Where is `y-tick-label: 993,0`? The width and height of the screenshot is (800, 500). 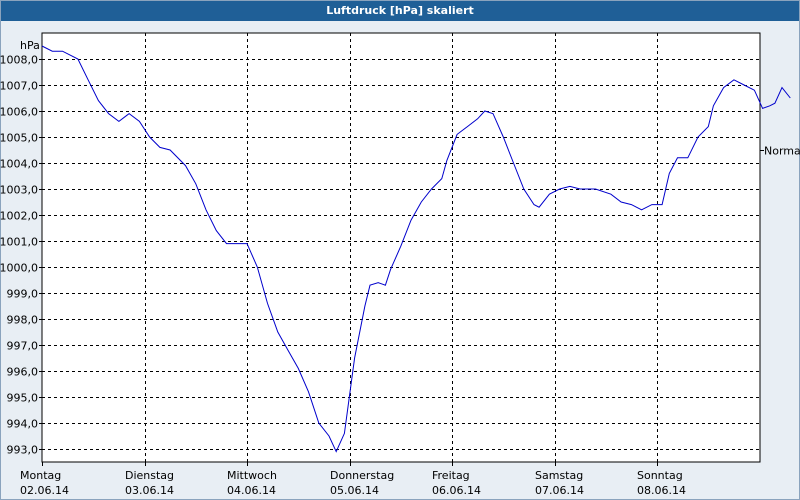 y-tick-label: 993,0 is located at coordinates (23, 450).